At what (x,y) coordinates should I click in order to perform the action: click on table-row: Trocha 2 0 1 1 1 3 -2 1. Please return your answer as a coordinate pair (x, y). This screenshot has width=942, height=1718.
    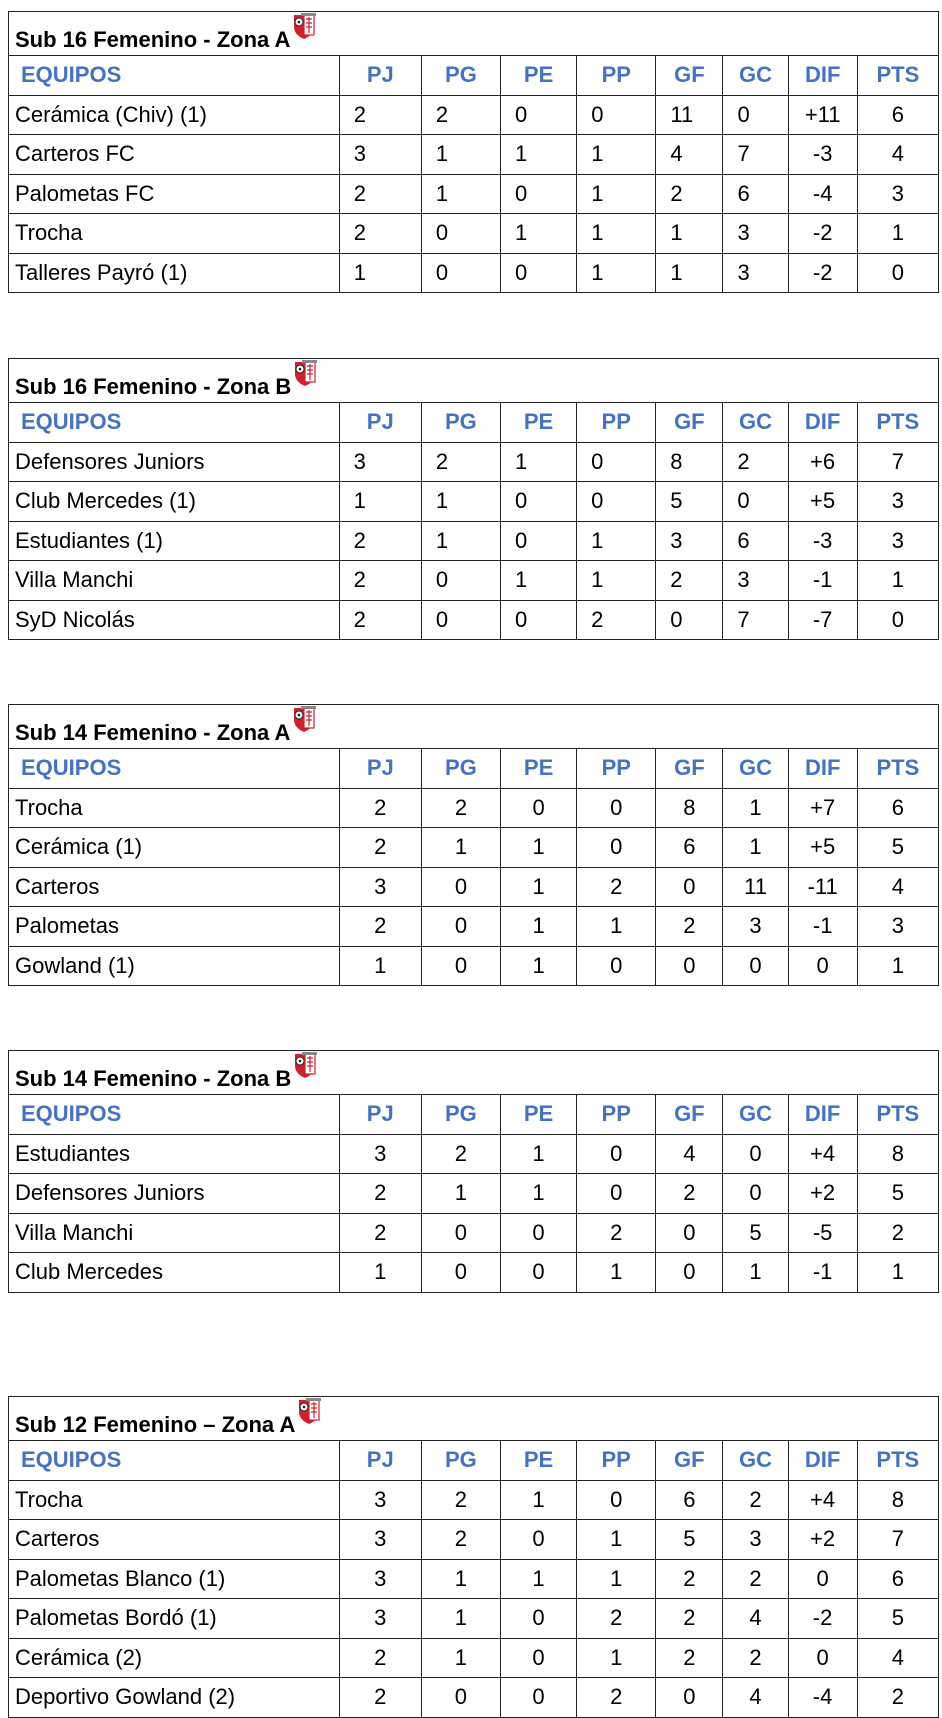
    Looking at the image, I should click on (474, 233).